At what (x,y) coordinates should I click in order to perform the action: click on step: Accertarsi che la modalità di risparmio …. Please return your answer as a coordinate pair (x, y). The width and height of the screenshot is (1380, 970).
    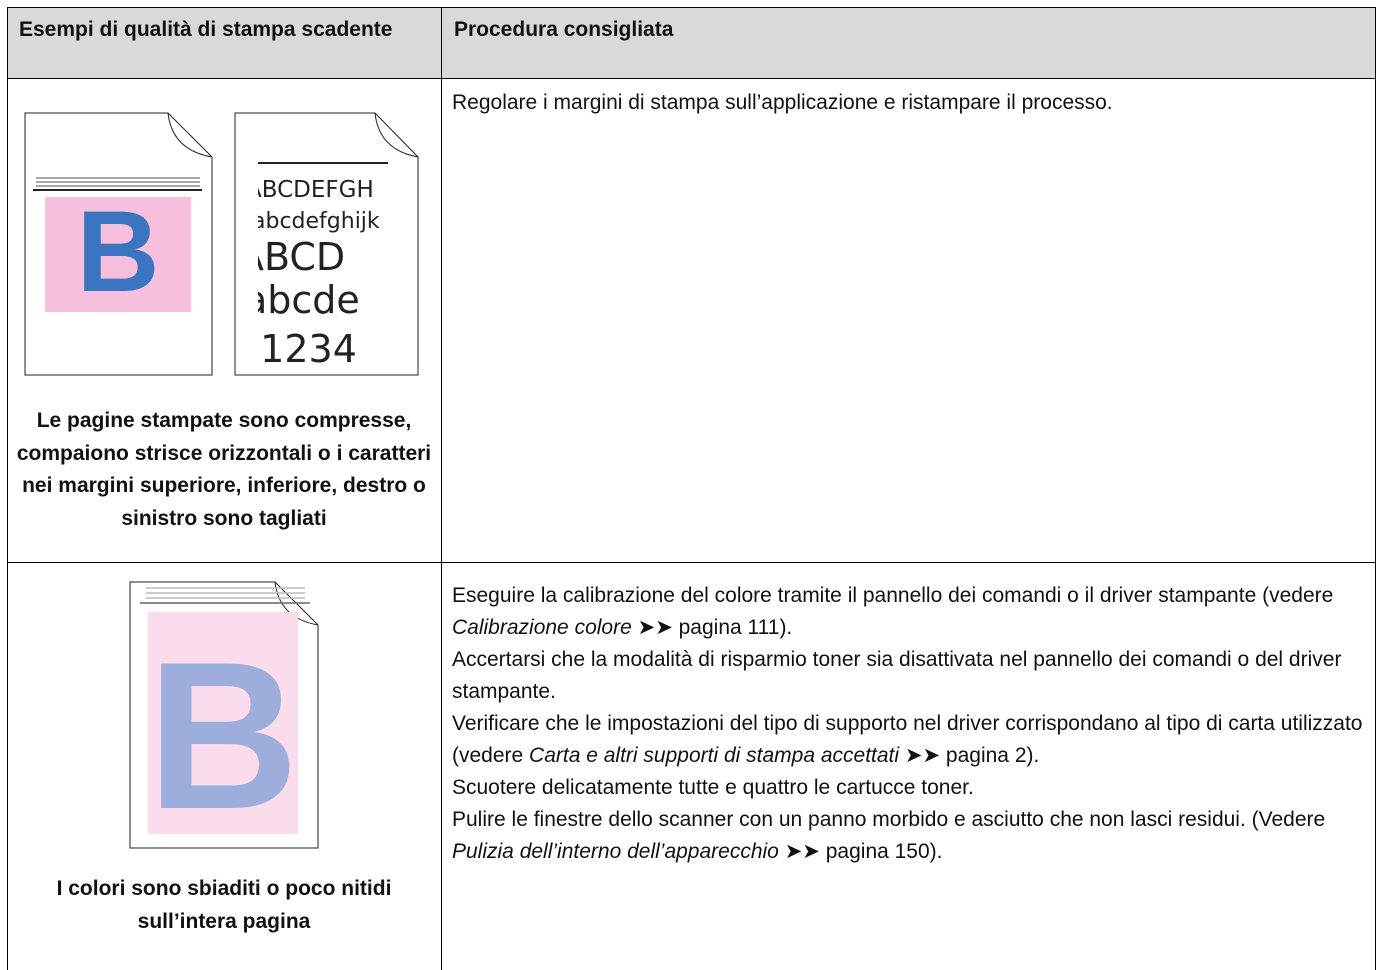
    Looking at the image, I should click on (914, 676).